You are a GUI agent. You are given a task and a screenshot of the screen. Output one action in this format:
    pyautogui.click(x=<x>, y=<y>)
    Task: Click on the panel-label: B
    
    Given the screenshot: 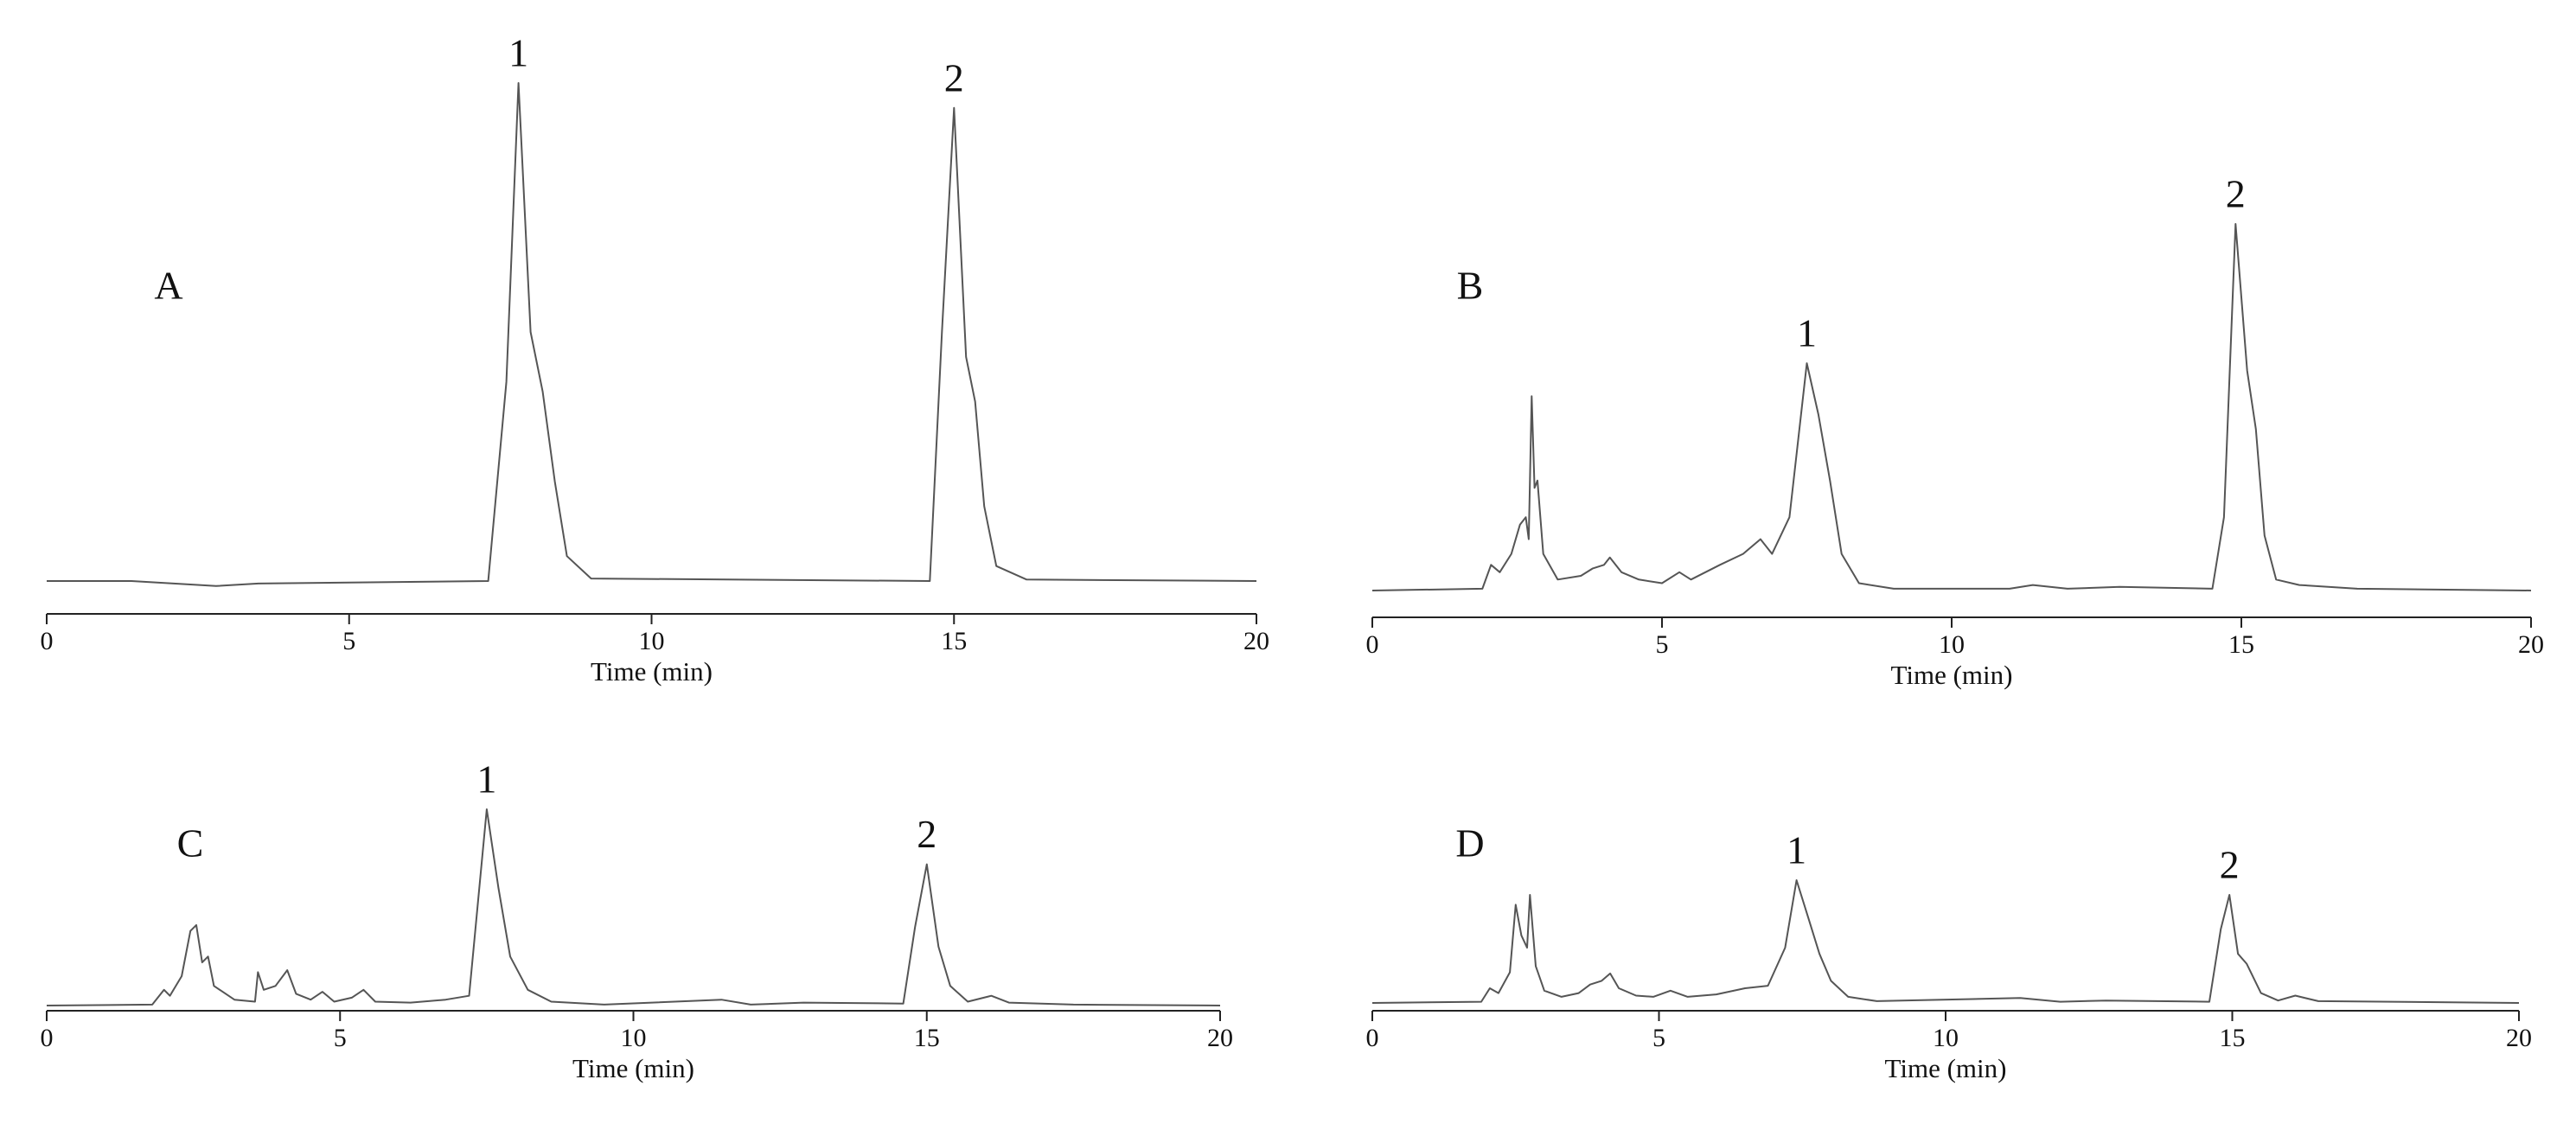 What is the action you would take?
    pyautogui.click(x=1470, y=286)
    